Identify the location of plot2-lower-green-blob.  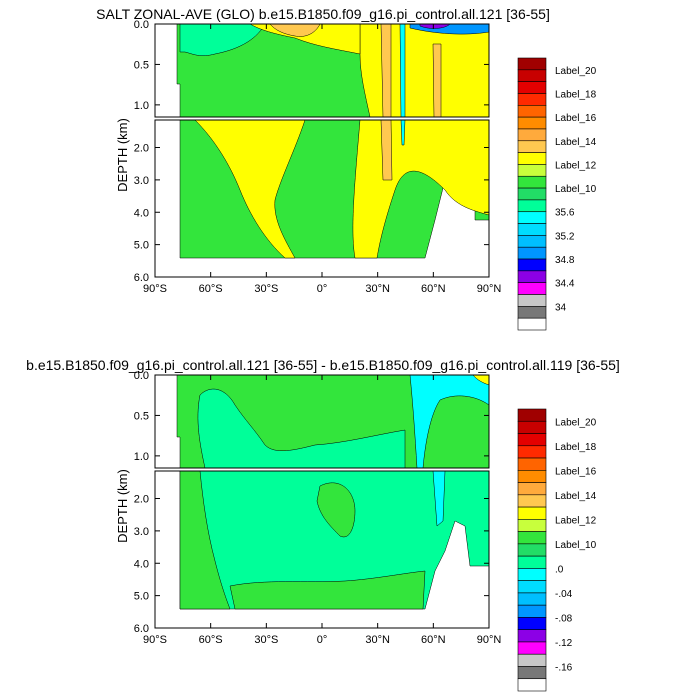
(336, 510).